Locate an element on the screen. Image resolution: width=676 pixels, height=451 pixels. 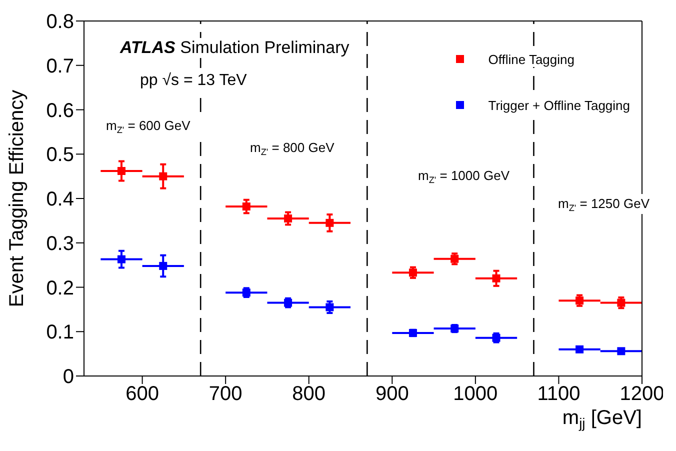
x-tick-label: 600 is located at coordinates (142, 394).